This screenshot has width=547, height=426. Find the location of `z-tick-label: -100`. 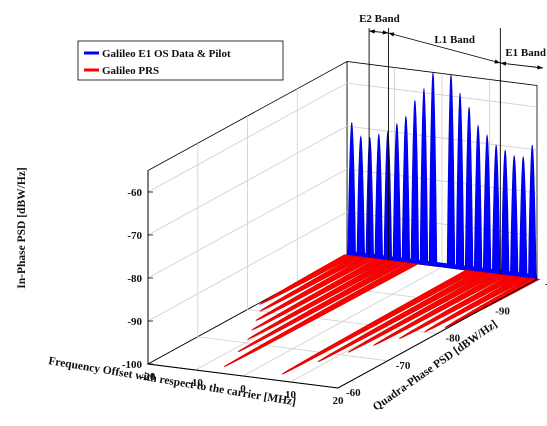

z-tick-label: -100 is located at coordinates (132, 365).